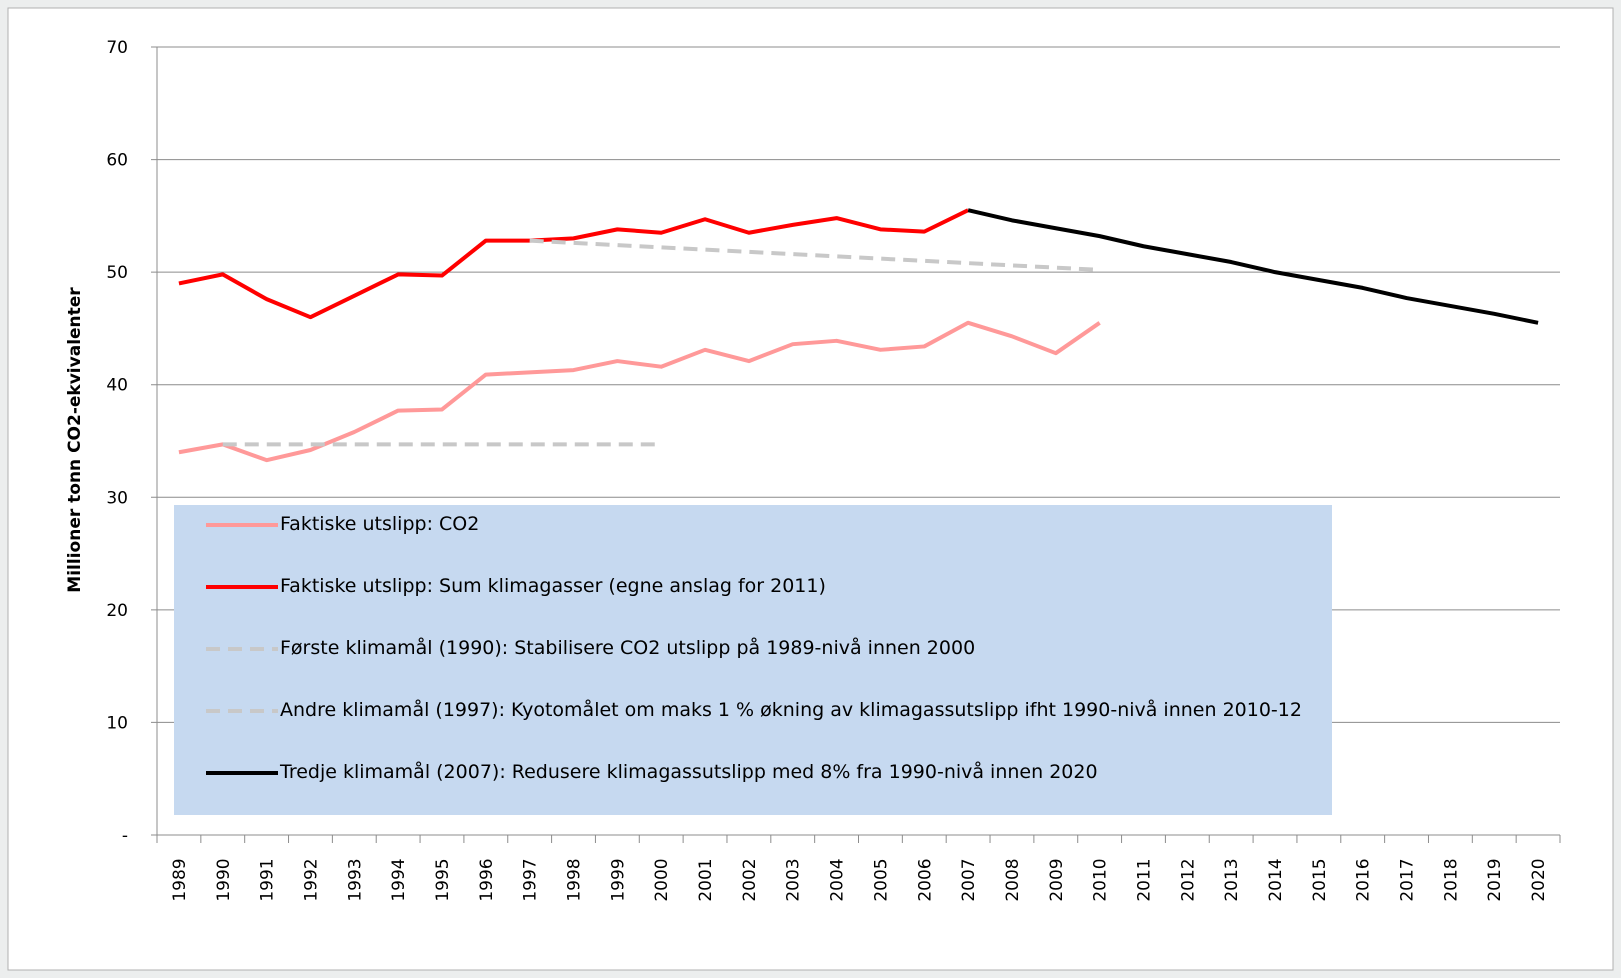  I want to click on x-tick-label: 2020, so click(1539, 879).